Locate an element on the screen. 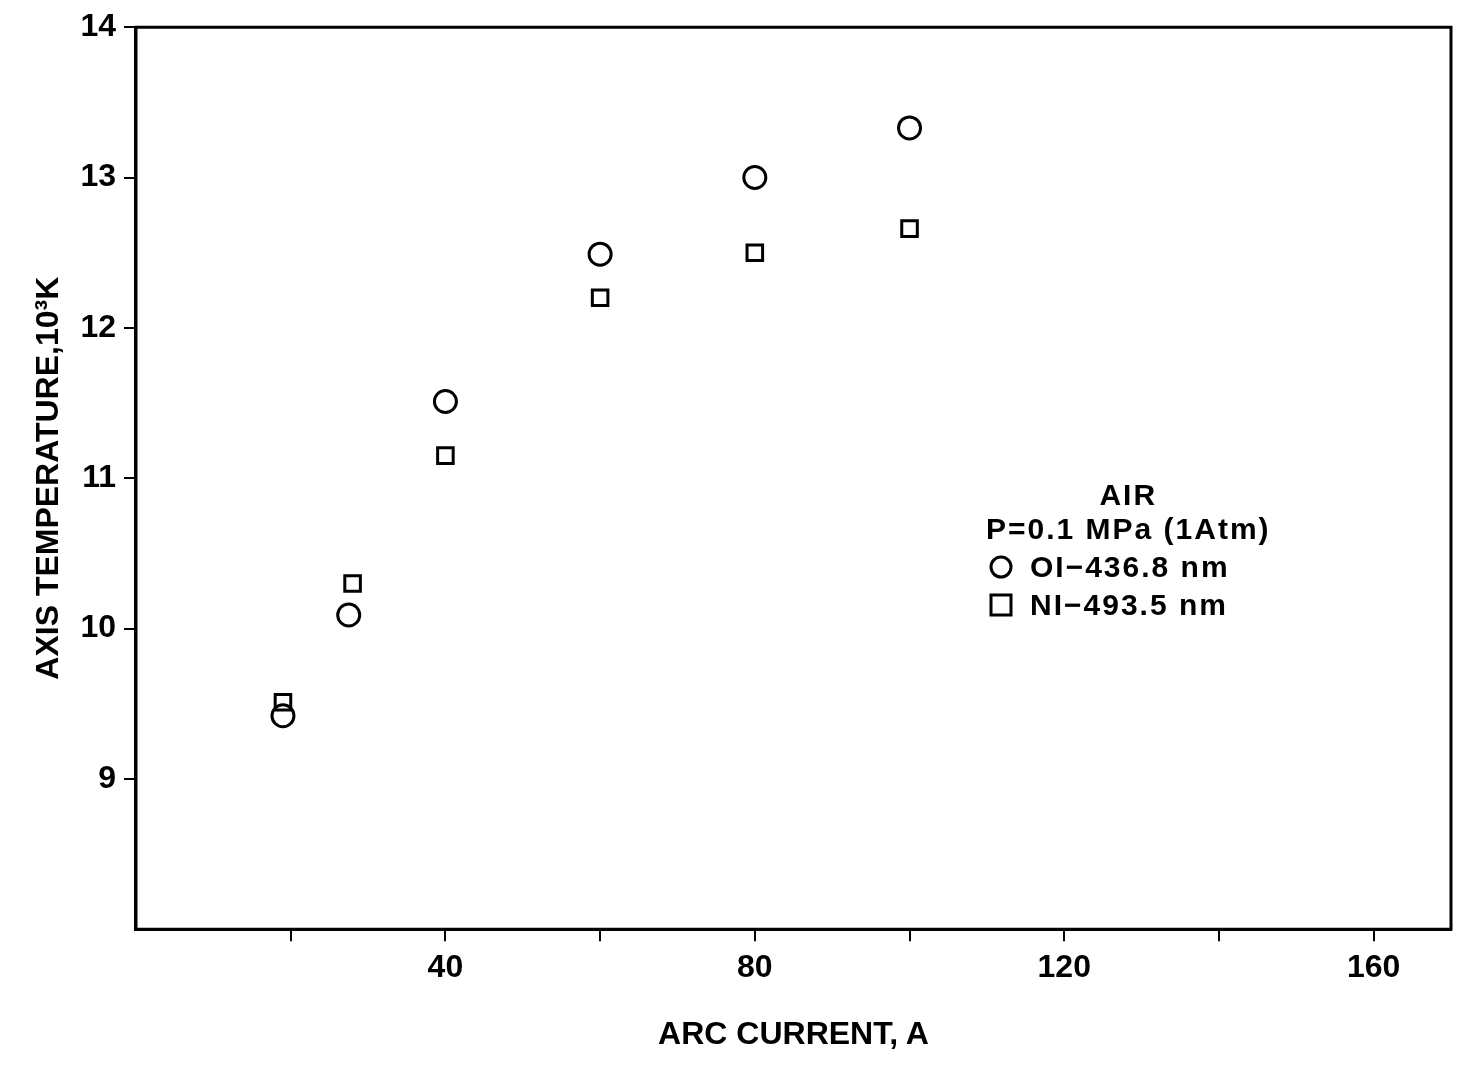  x-tick-label: 80 is located at coordinates (755, 966).